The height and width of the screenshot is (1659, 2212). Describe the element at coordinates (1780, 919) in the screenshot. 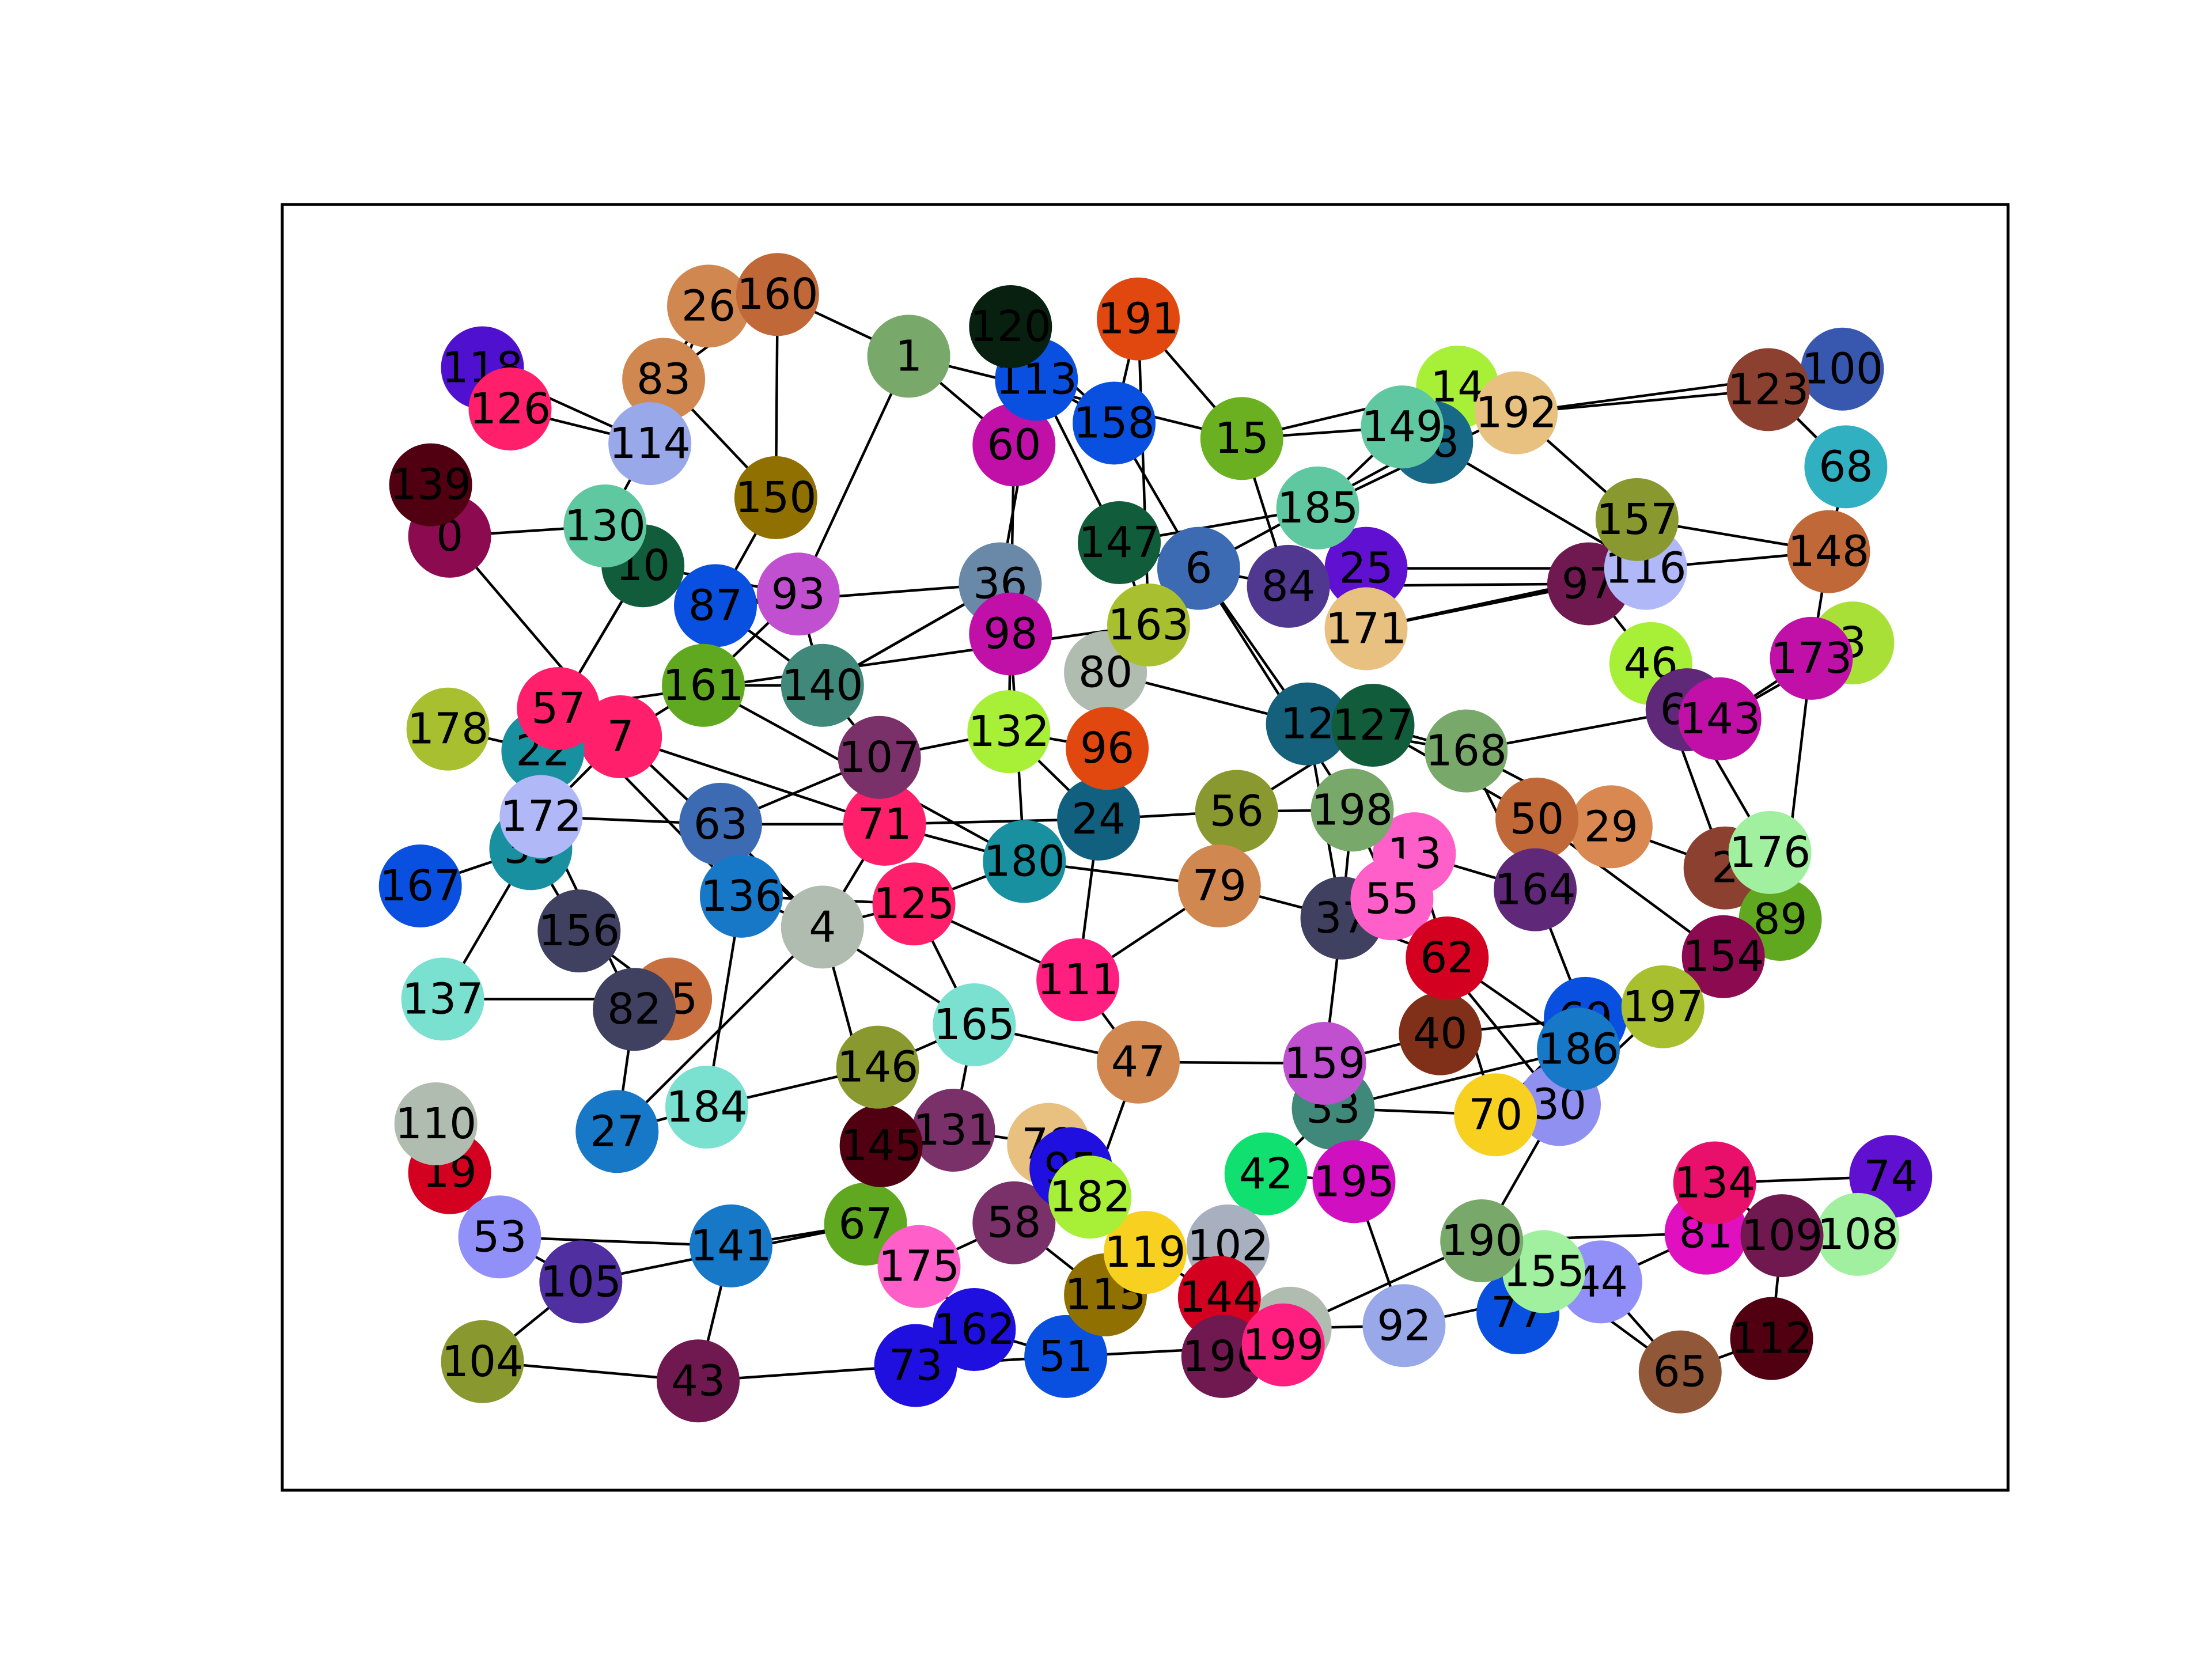

I see `node-label-89: 89` at that location.